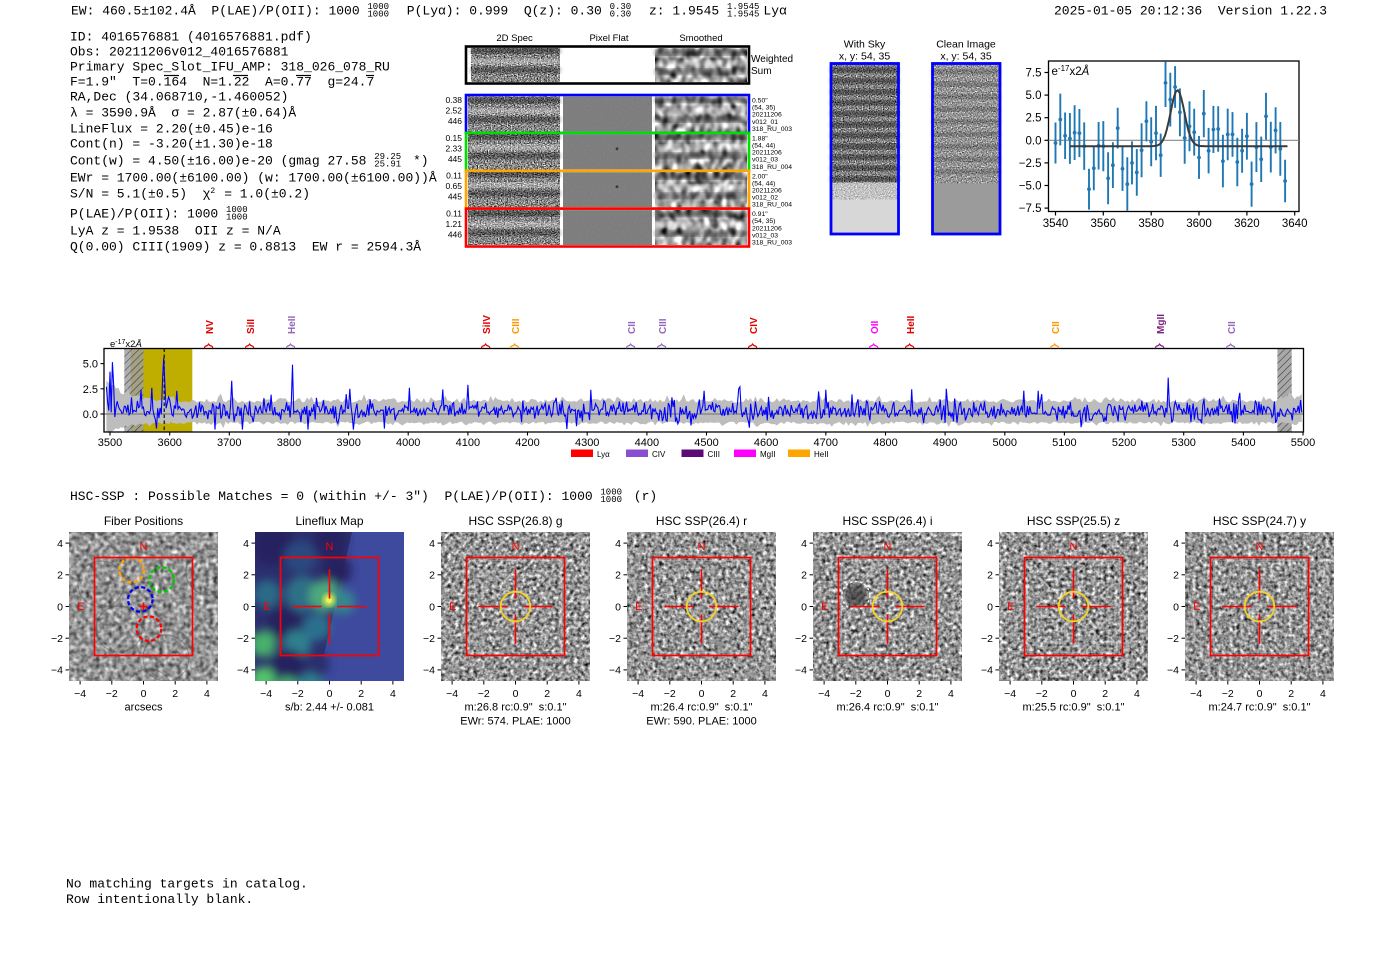 The height and width of the screenshot is (958, 1400). I want to click on svg-text: SiII, so click(251, 326).